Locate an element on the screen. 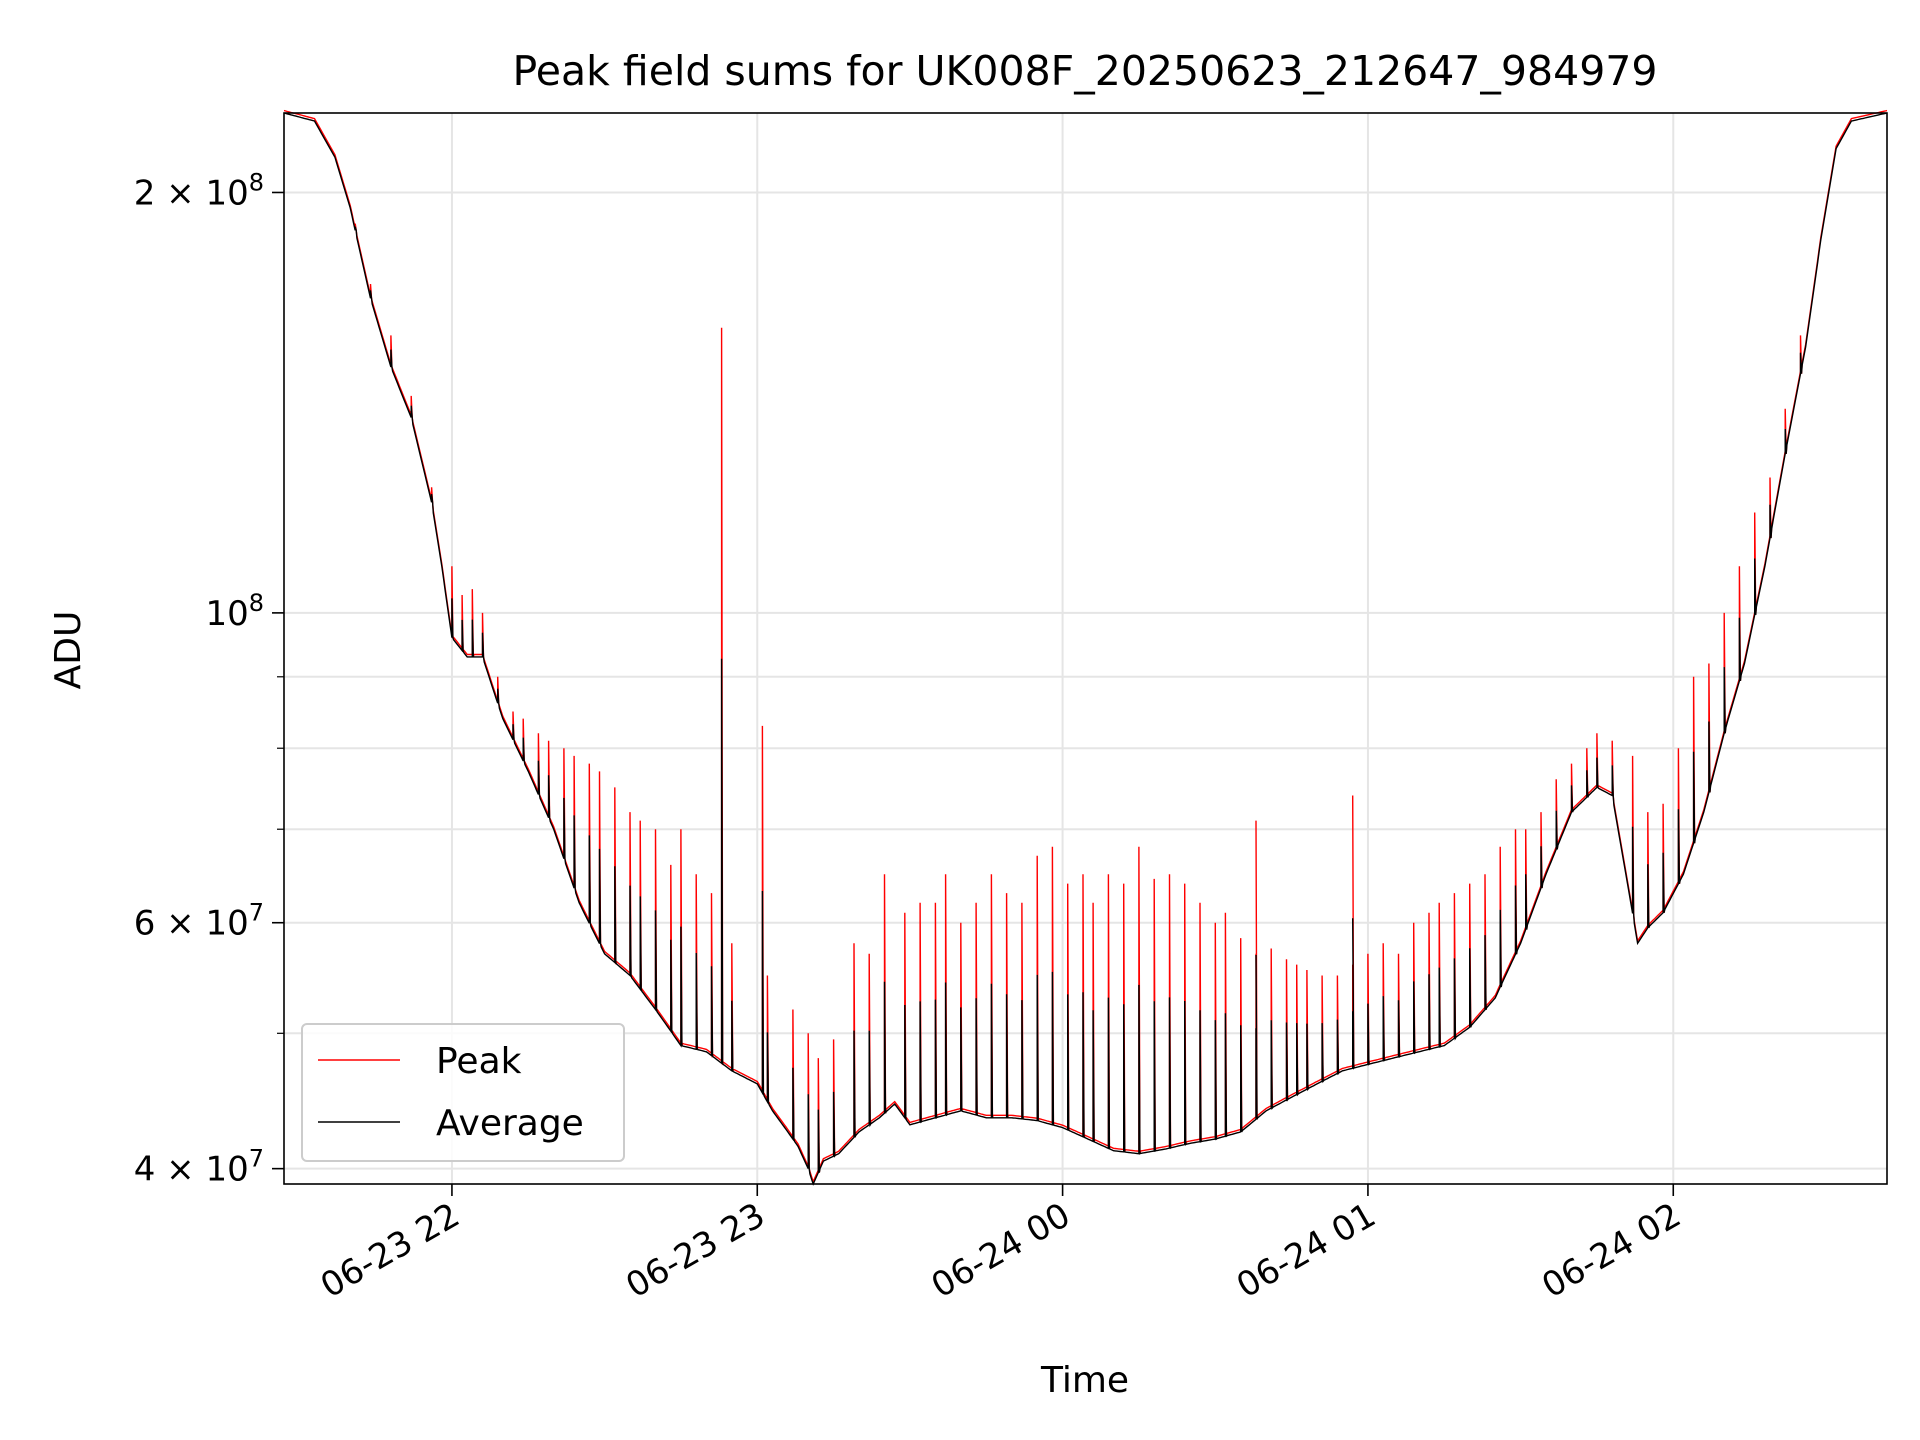  legend-box is located at coordinates (463, 1092).